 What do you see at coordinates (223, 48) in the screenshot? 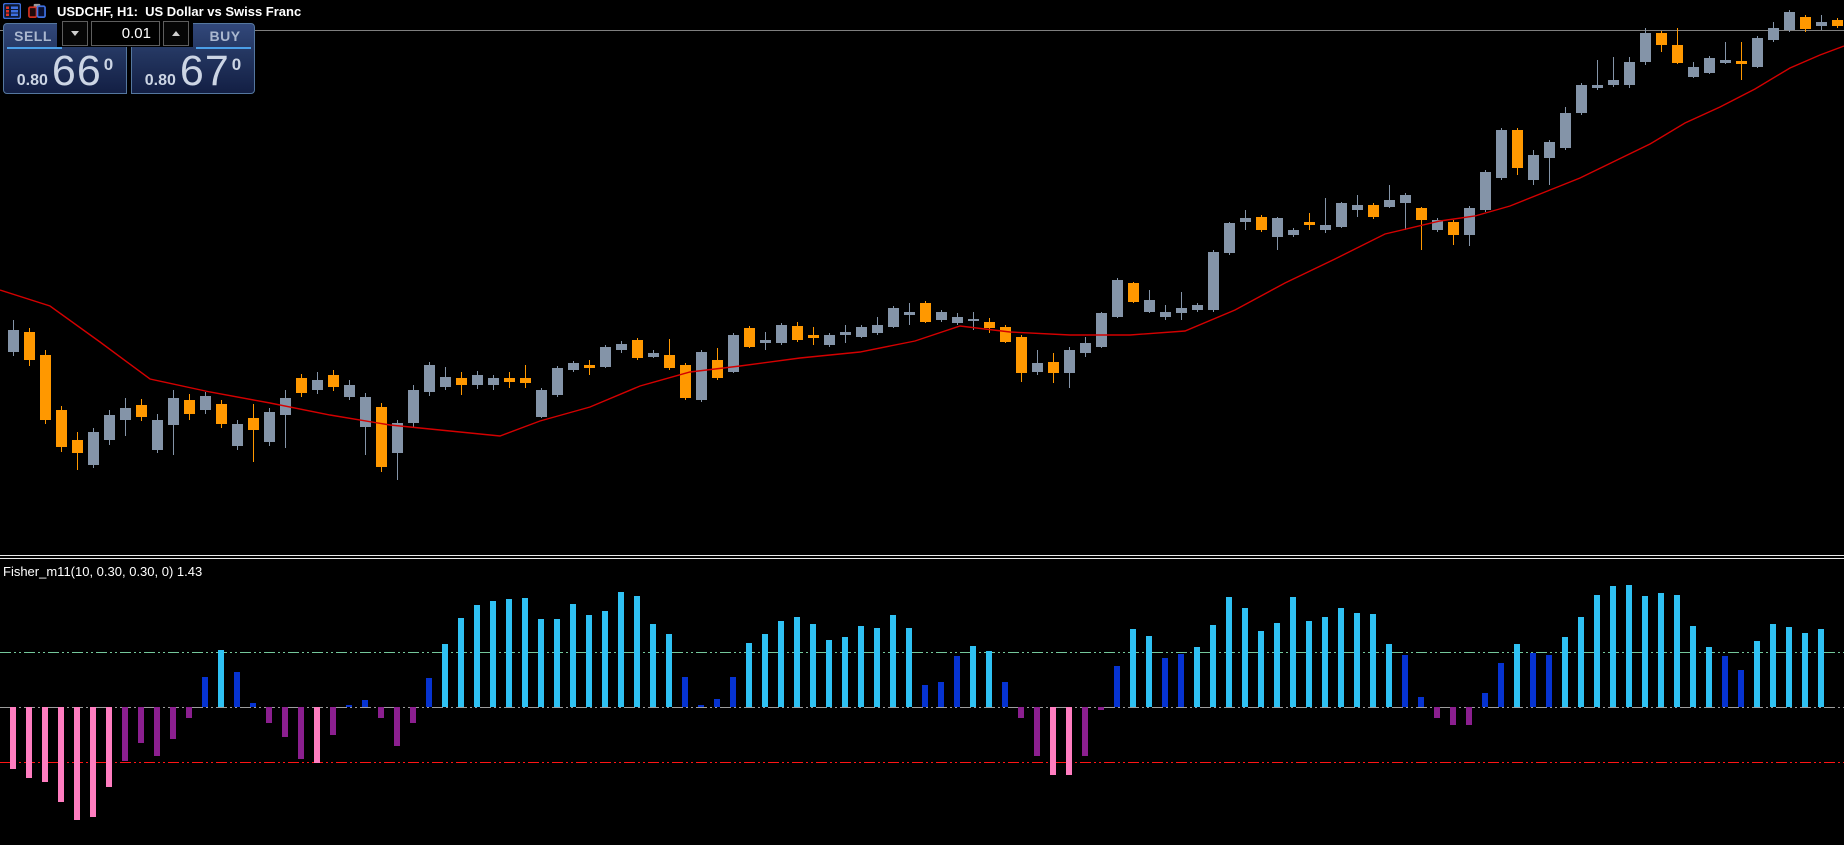
I see `buy-underline` at bounding box center [223, 48].